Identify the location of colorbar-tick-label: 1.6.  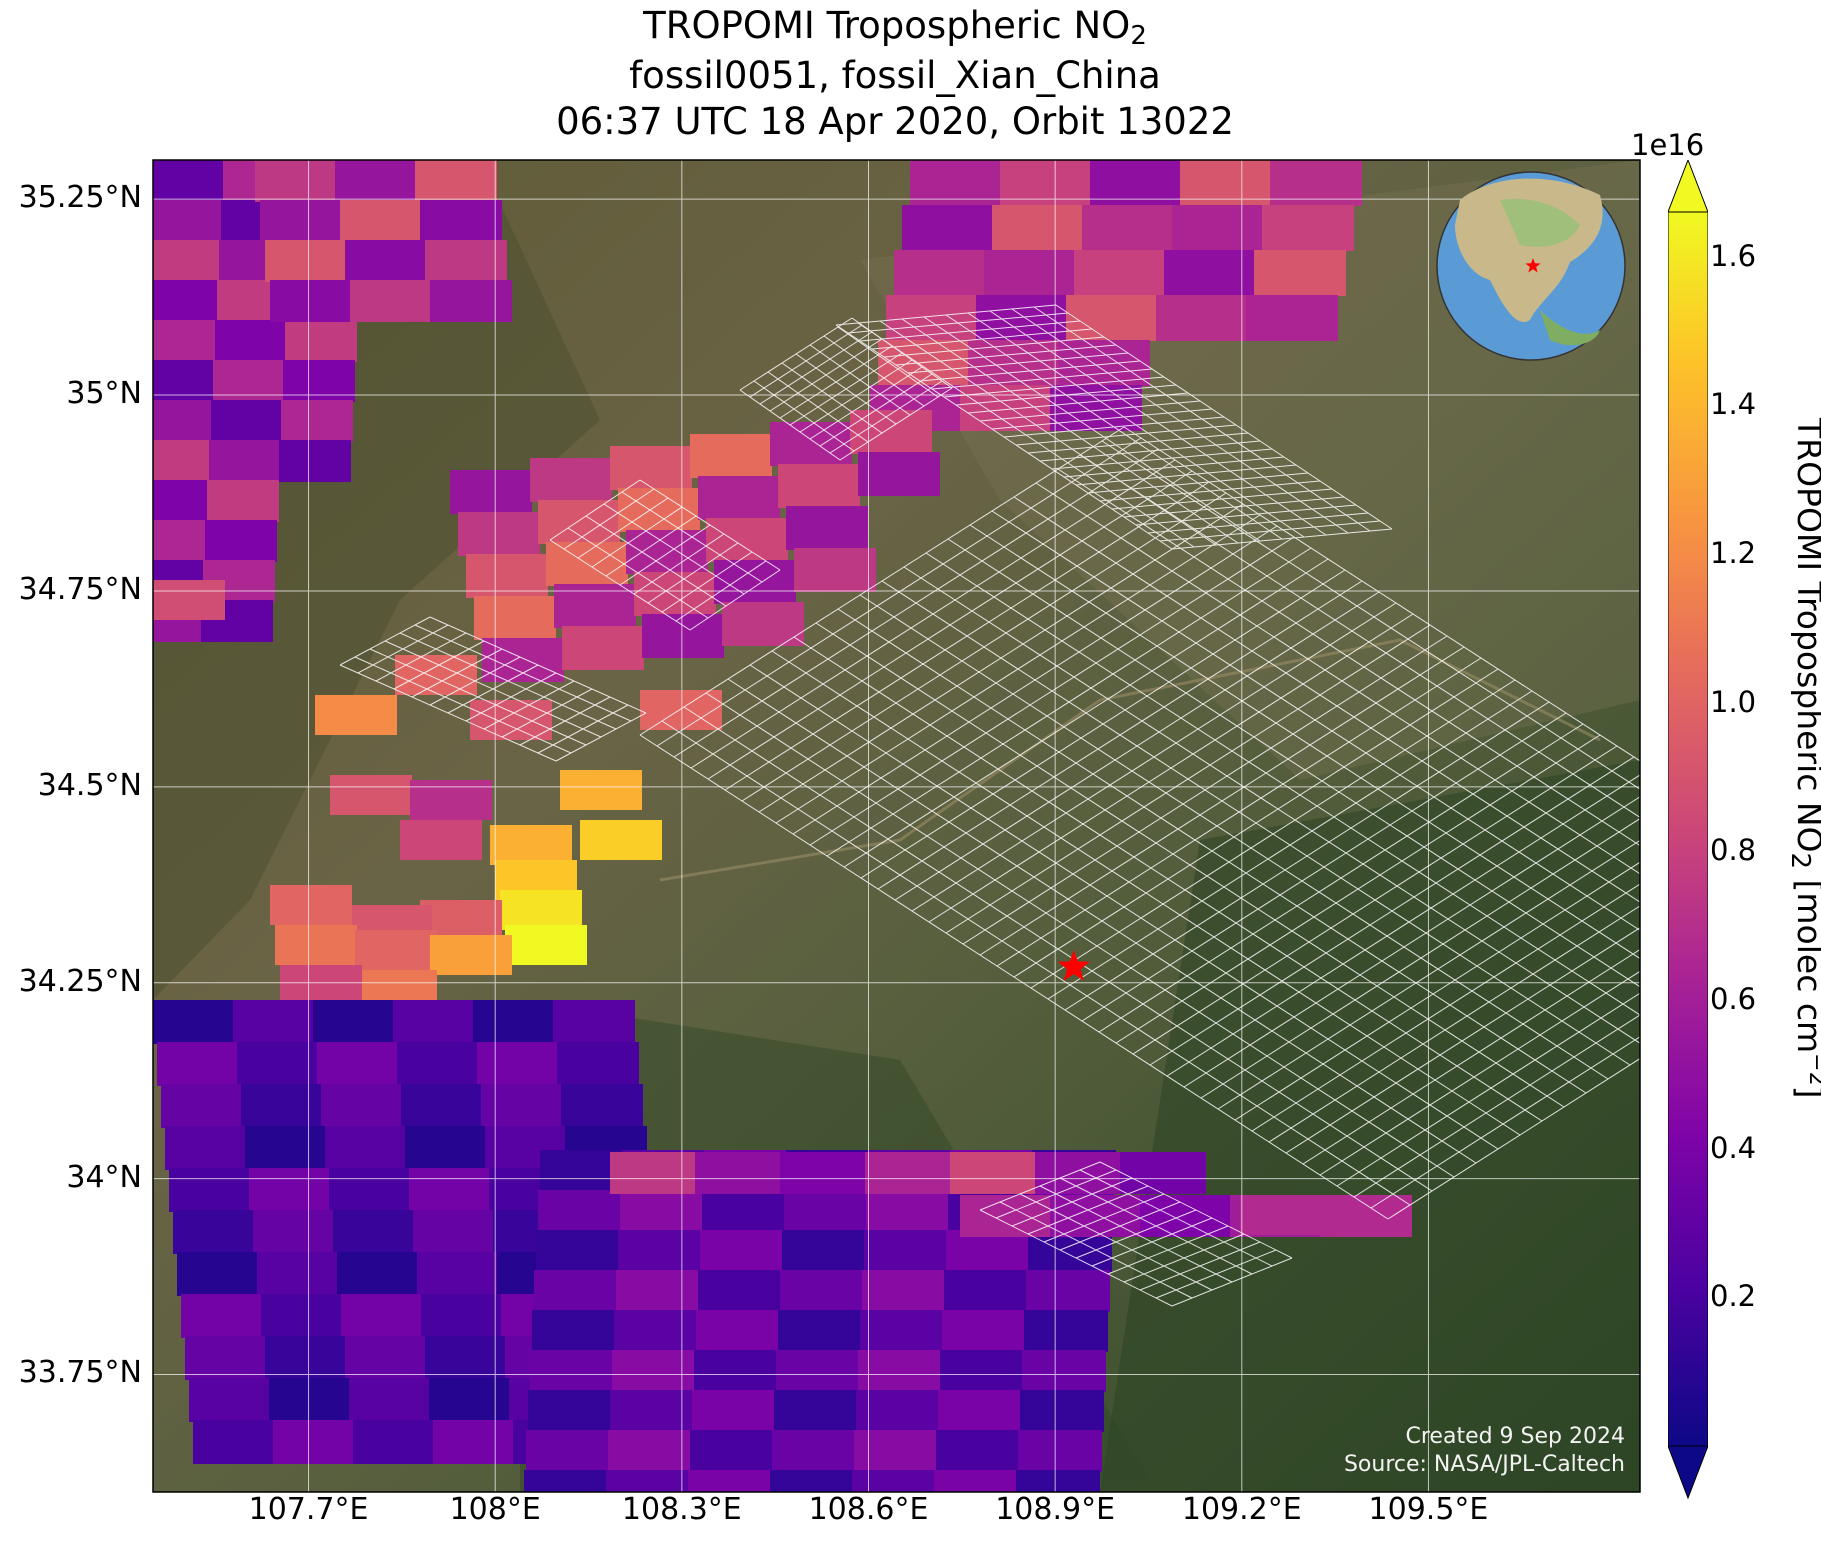
(1733, 255).